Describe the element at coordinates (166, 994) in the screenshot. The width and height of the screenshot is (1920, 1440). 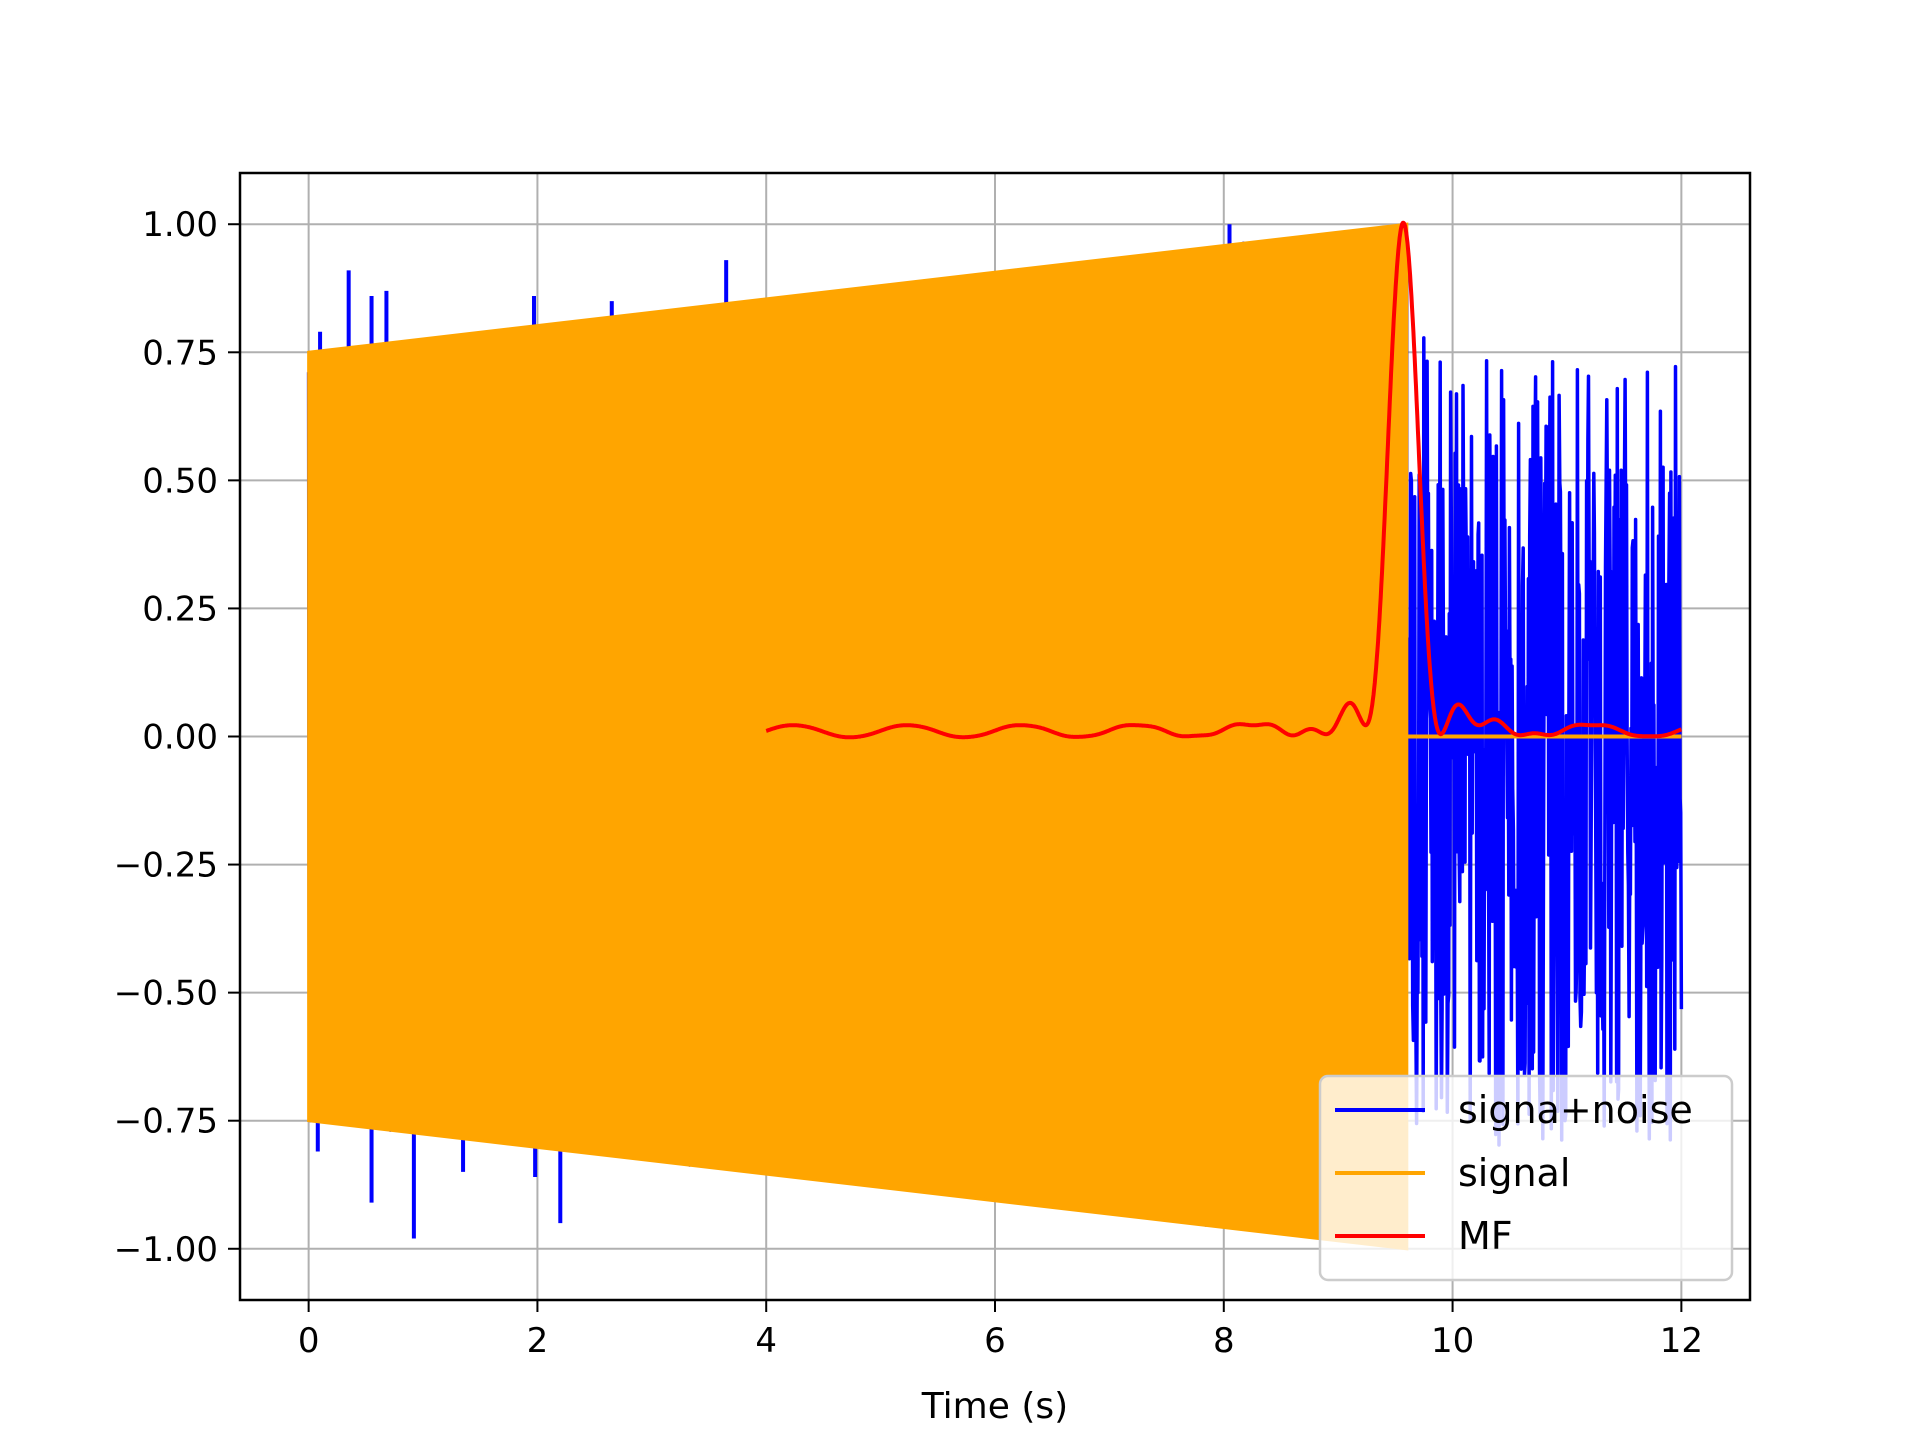
I see `y-tick-label: −0.50` at that location.